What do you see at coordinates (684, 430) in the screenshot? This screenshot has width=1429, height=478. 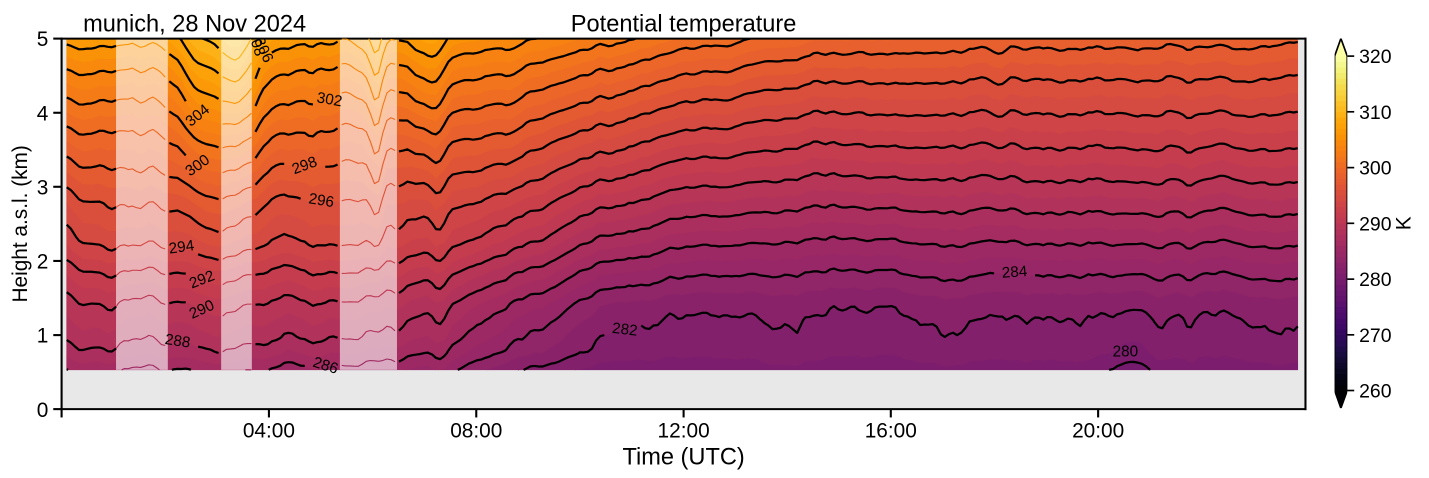 I see `svg-text: 12:00` at bounding box center [684, 430].